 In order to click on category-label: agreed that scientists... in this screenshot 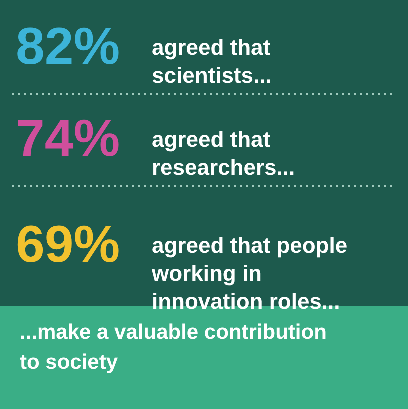, I will do `click(212, 61)`.